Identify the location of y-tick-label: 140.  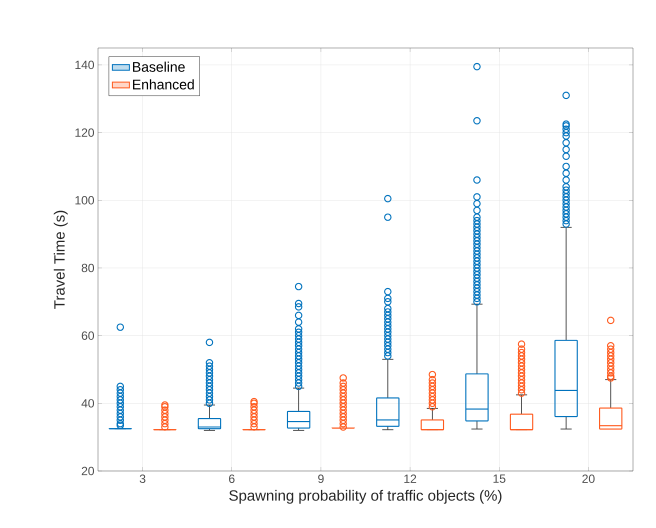
(84, 65).